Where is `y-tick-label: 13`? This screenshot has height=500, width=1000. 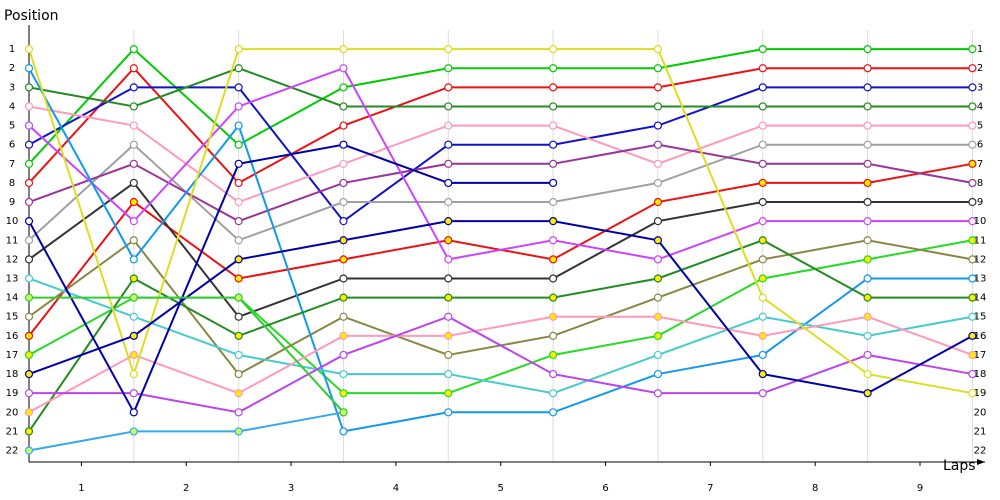 y-tick-label: 13 is located at coordinates (12, 278).